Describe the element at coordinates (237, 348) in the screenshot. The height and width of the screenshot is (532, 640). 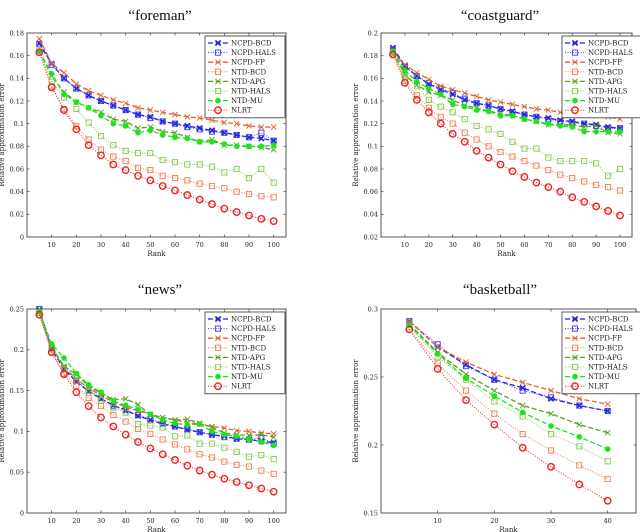
I see `legend-item: NTD-BCD` at that location.